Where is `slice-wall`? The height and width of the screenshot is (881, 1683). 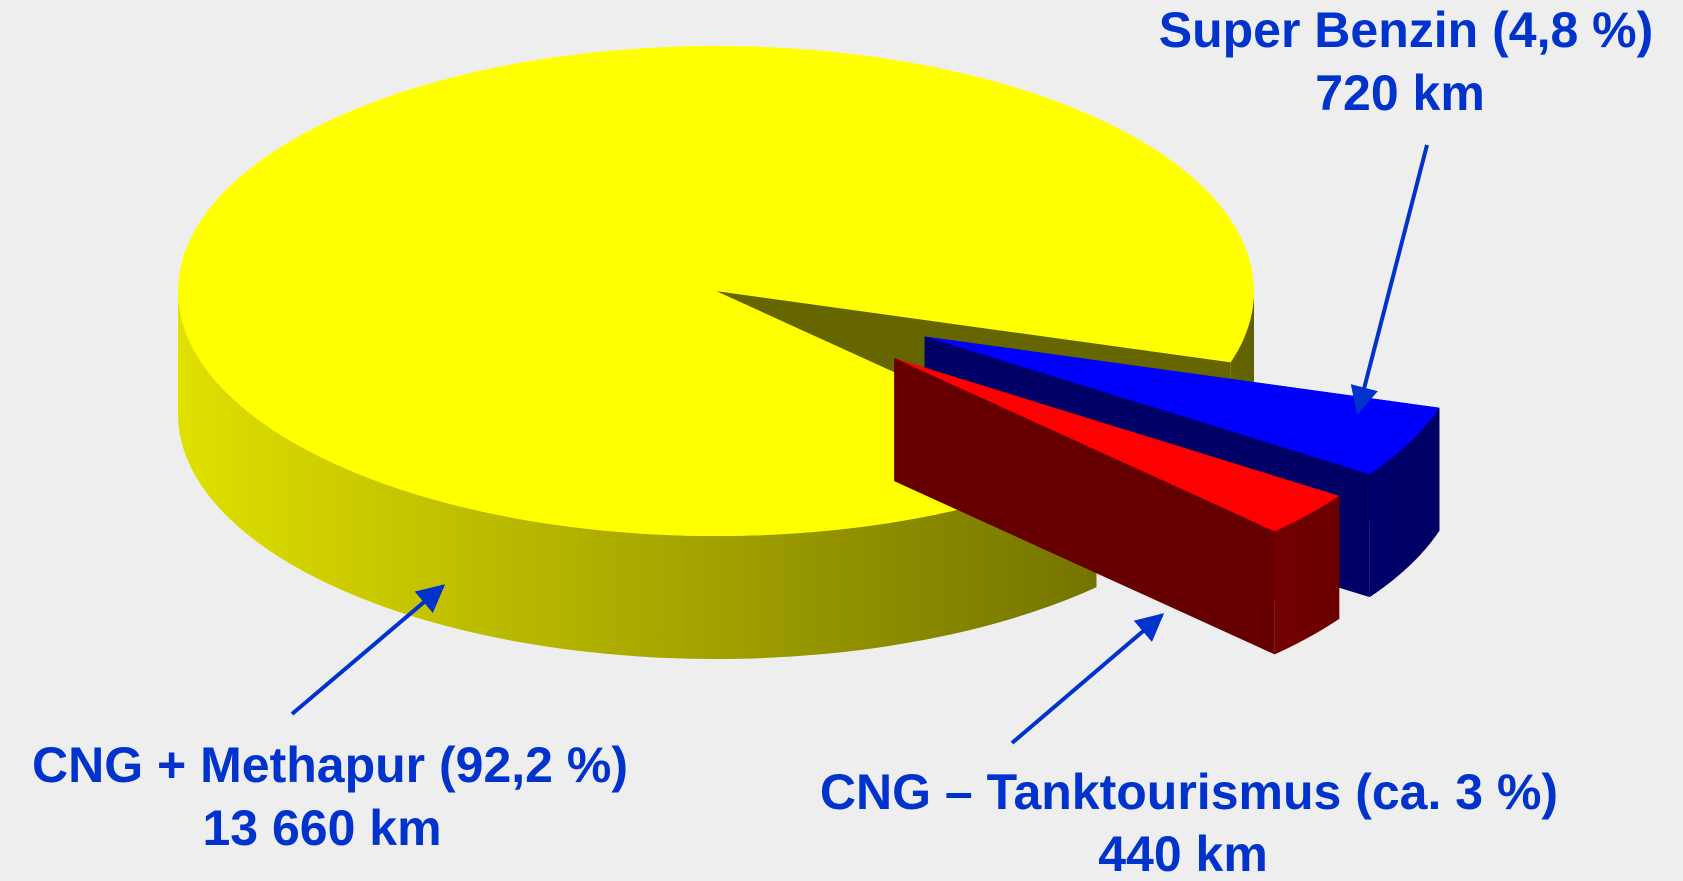
slice-wall is located at coordinates (1084, 506).